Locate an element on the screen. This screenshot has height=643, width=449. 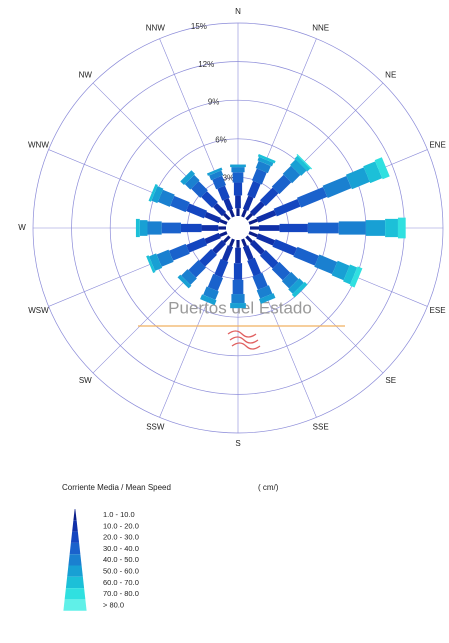
direction-label: S is located at coordinates (237, 443).